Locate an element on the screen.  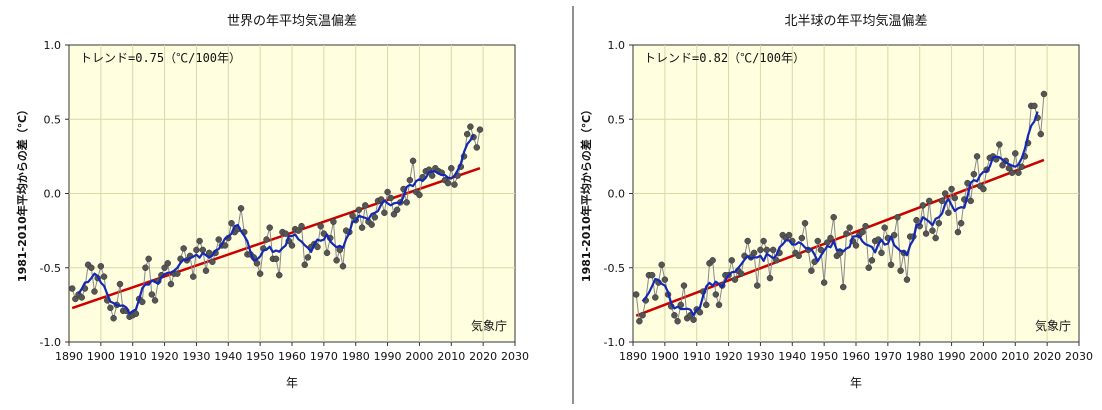
x-tick-label: 1980 is located at coordinates (920, 356).